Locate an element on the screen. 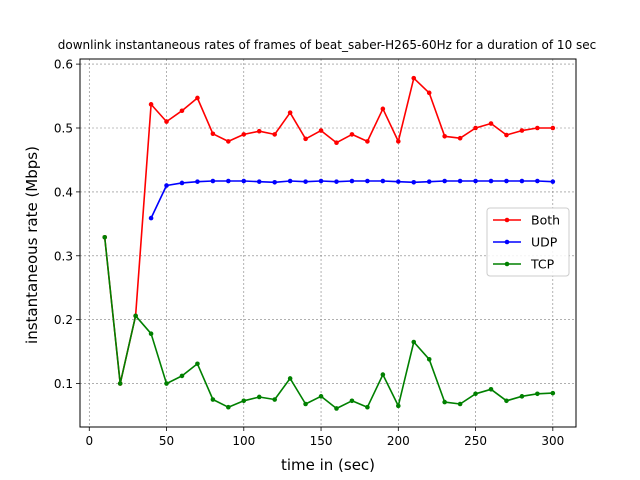 Image resolution: width=640 pixels, height=480 pixels. legend-marker-udp is located at coordinates (507, 242).